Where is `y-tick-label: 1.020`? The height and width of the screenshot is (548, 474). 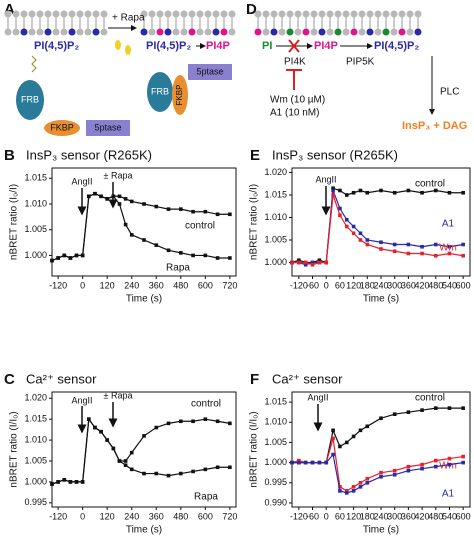
y-tick-label: 1.020 is located at coordinates (35, 398).